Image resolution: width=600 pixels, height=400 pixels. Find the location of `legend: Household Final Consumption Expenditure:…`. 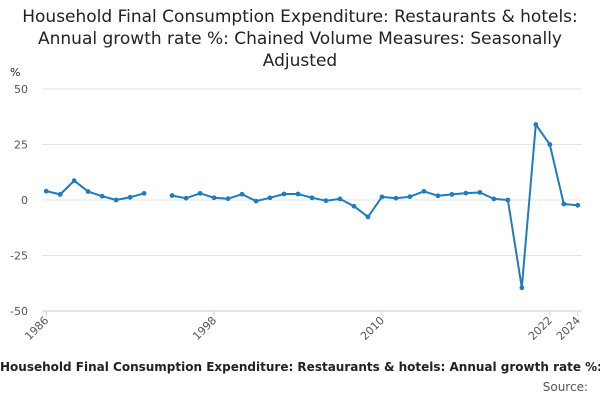

legend: Household Final Consumption Expenditure:… is located at coordinates (300, 368).